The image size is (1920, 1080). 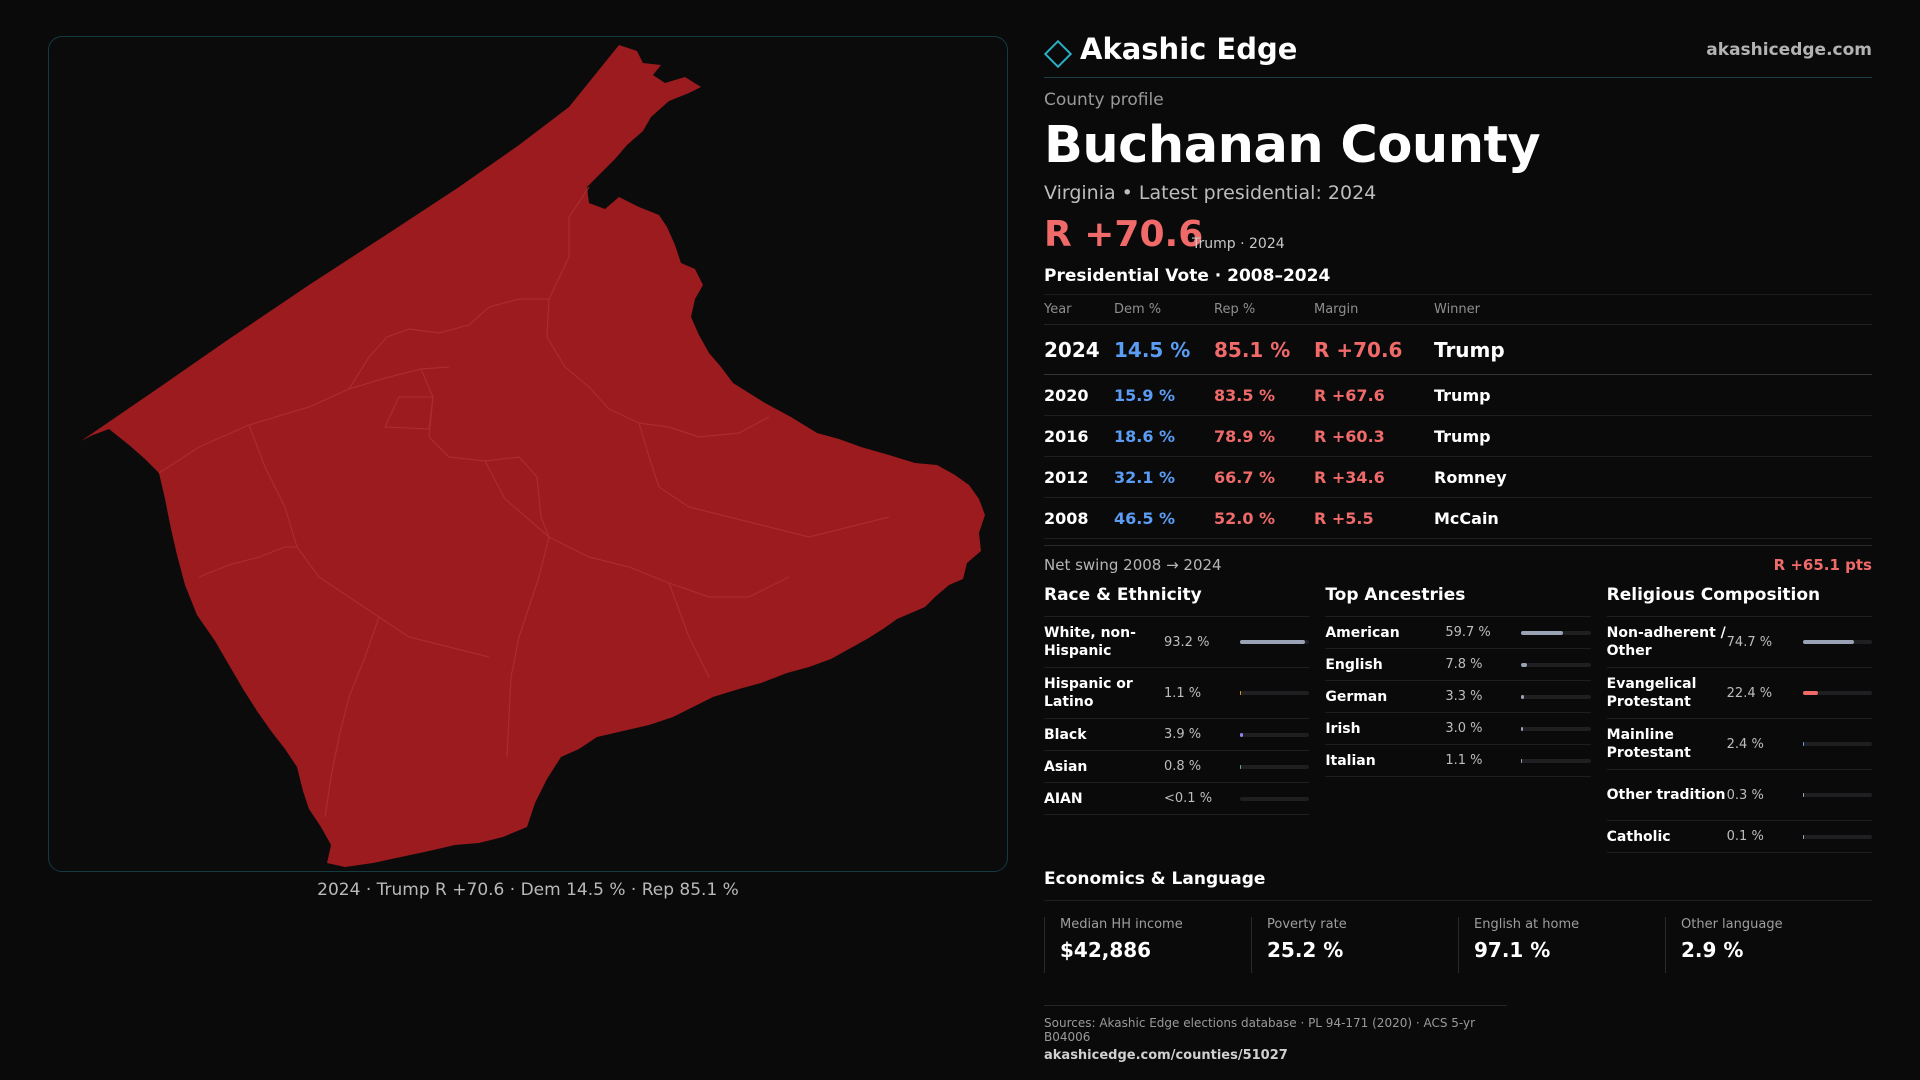 I want to click on race-section-title: Race & Ethnicity, so click(x=1177, y=601).